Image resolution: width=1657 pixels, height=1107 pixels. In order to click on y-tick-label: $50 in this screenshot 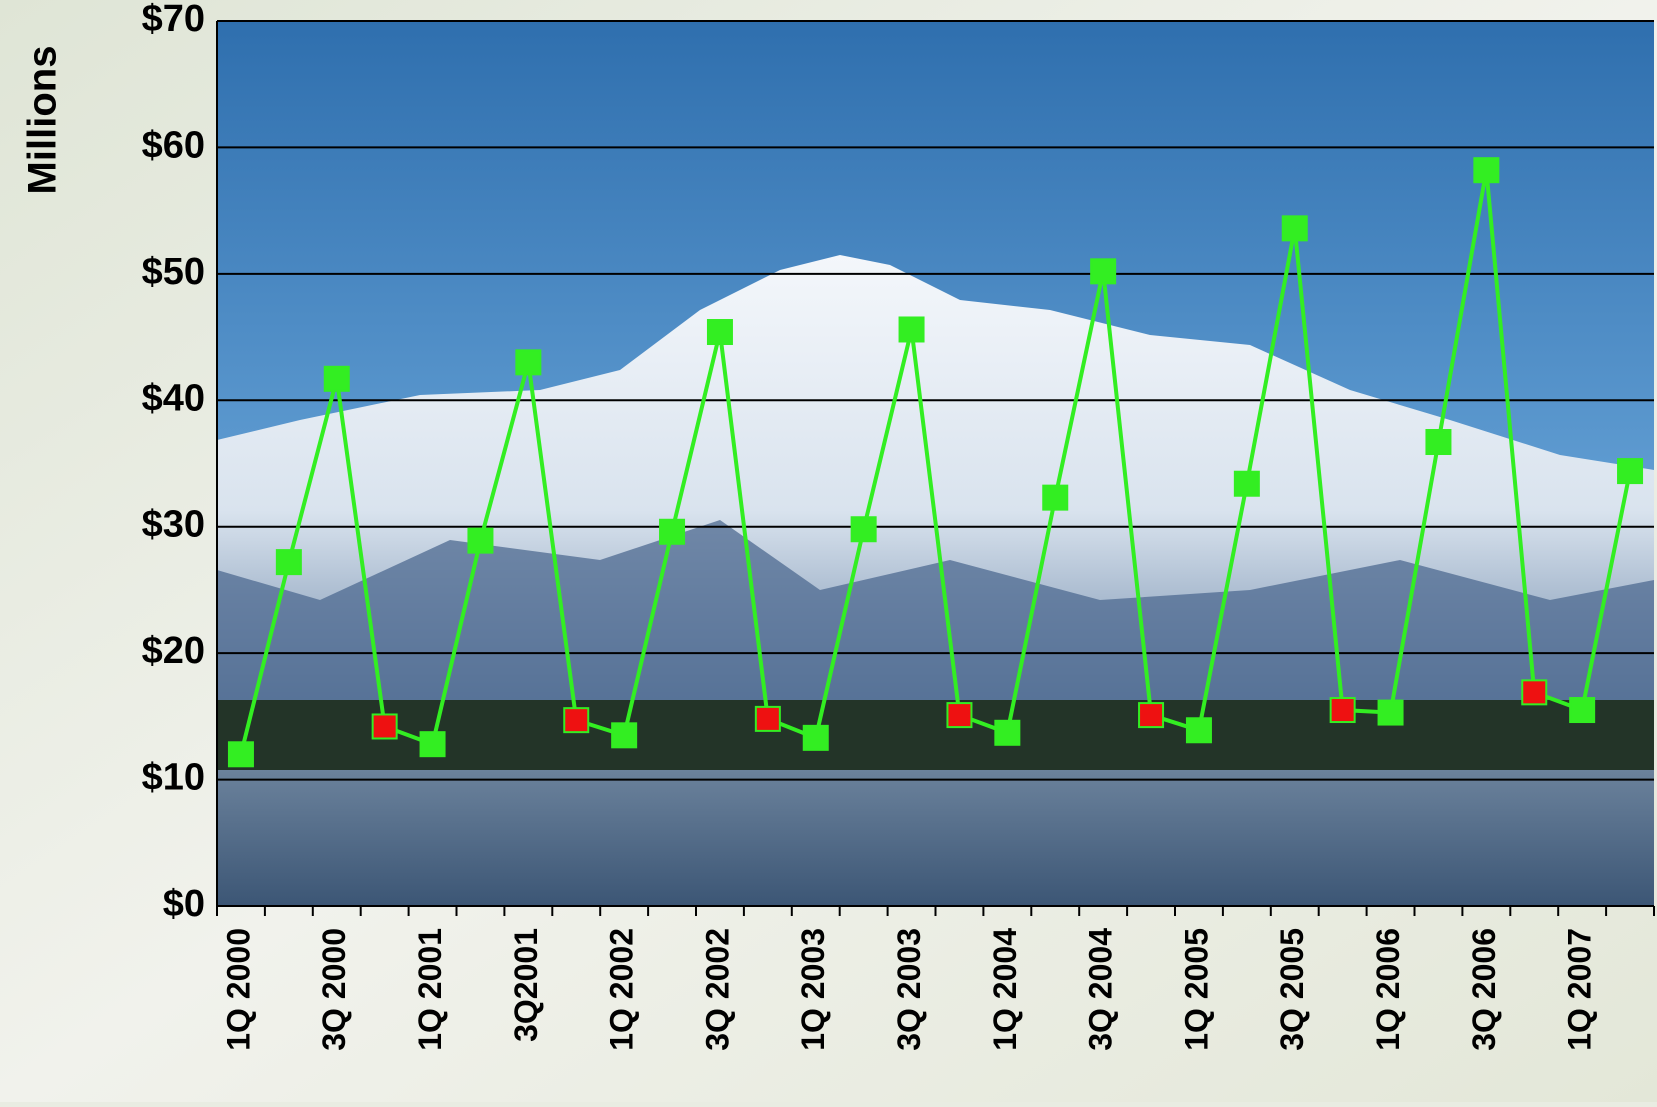, I will do `click(173, 272)`.